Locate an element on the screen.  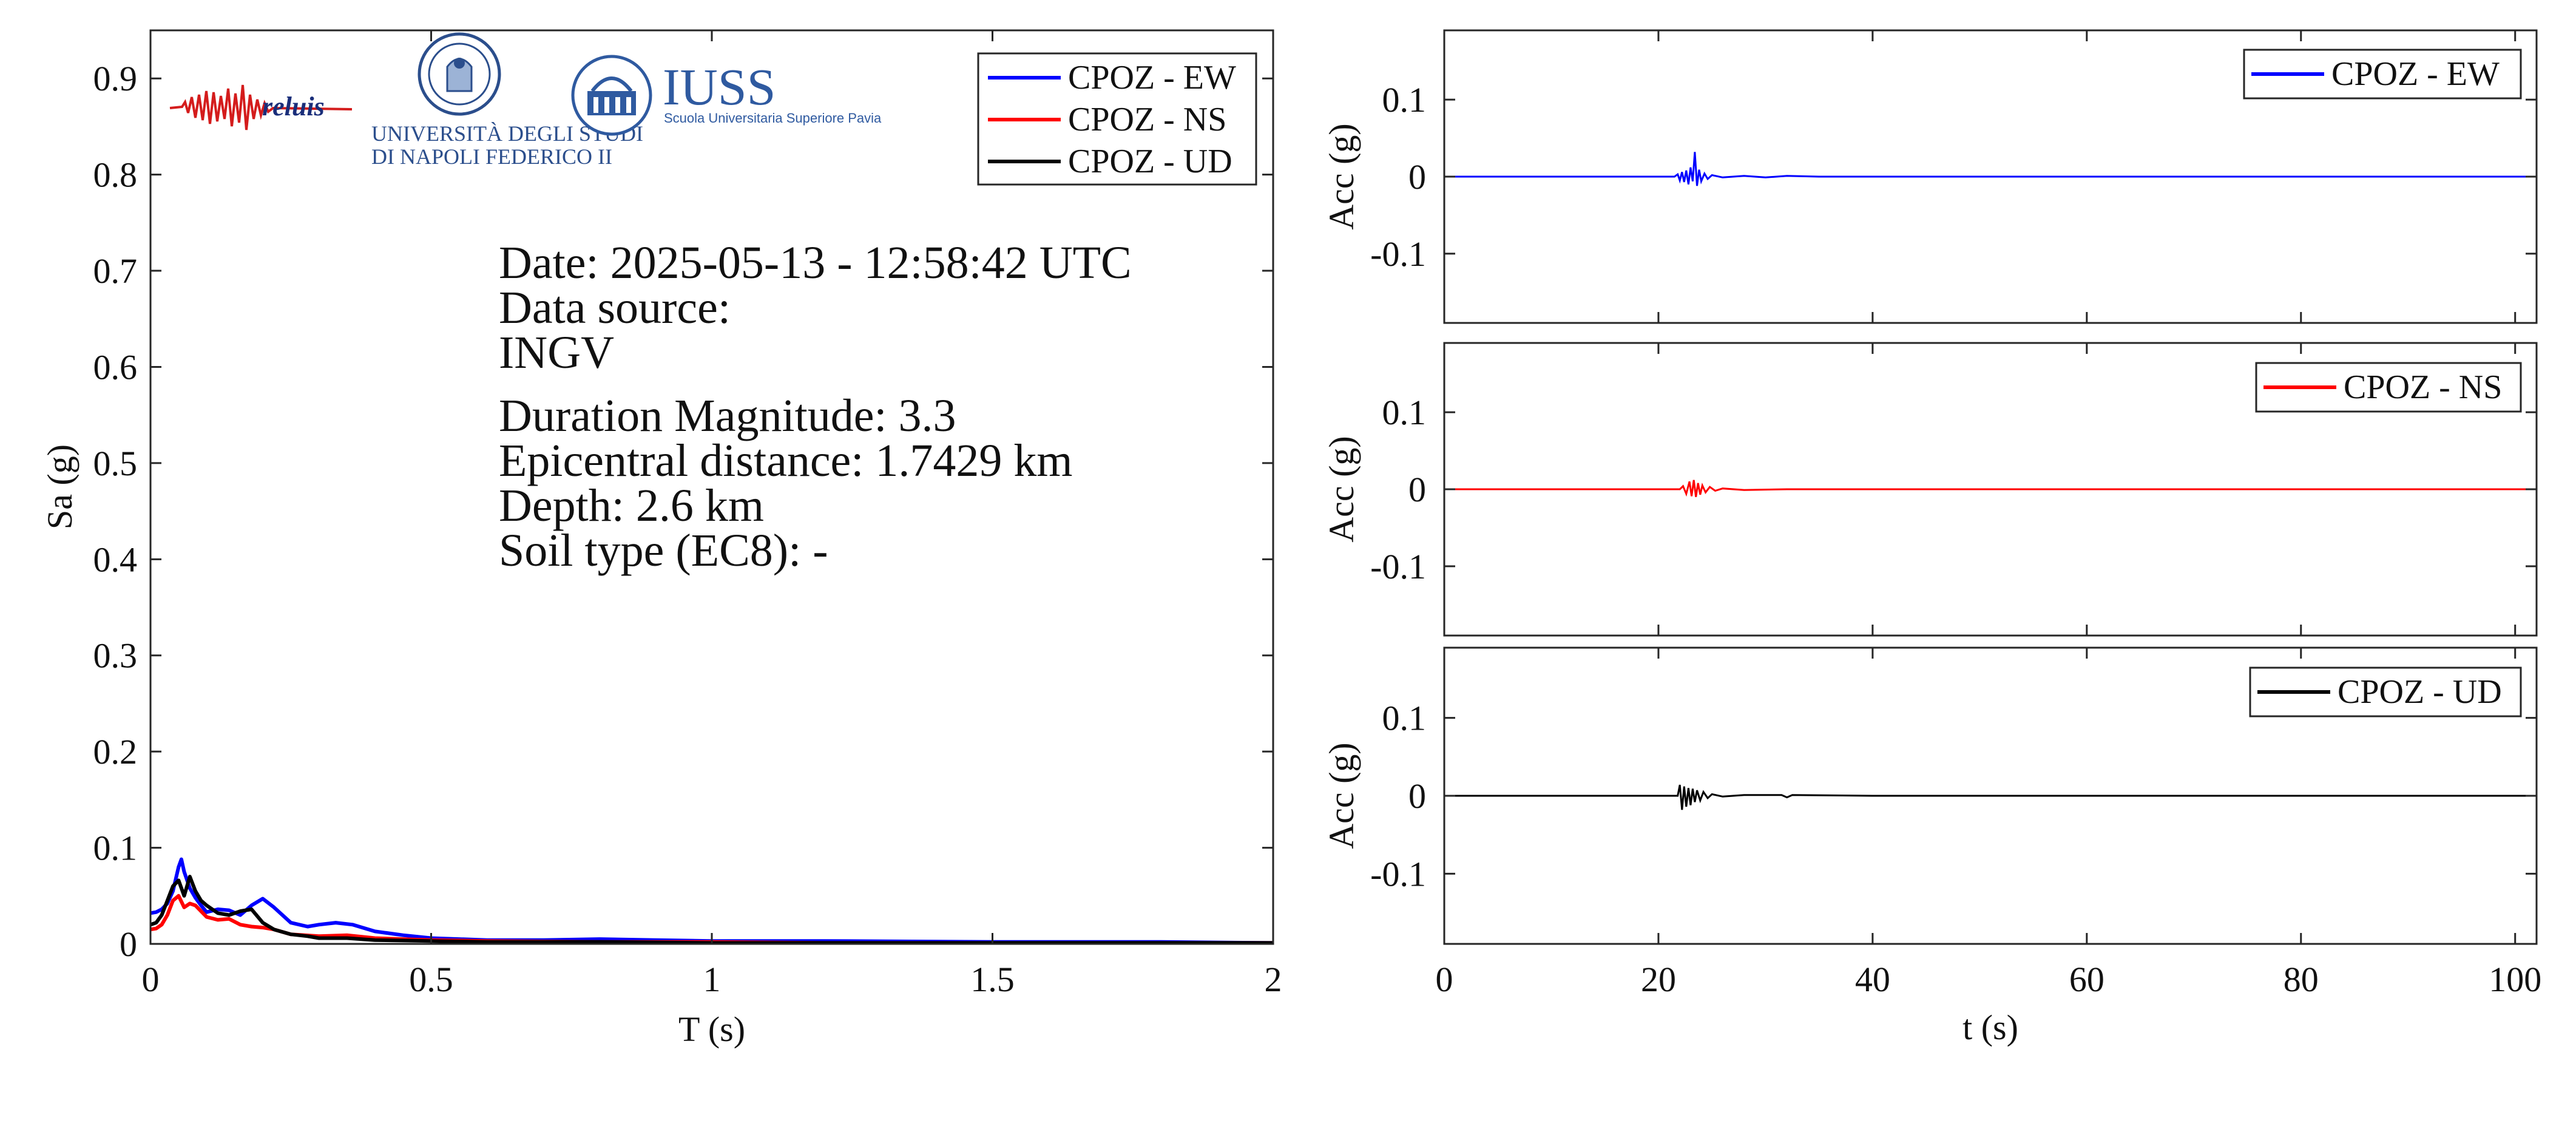
acceleration-series-ud is located at coordinates (1990, 797).